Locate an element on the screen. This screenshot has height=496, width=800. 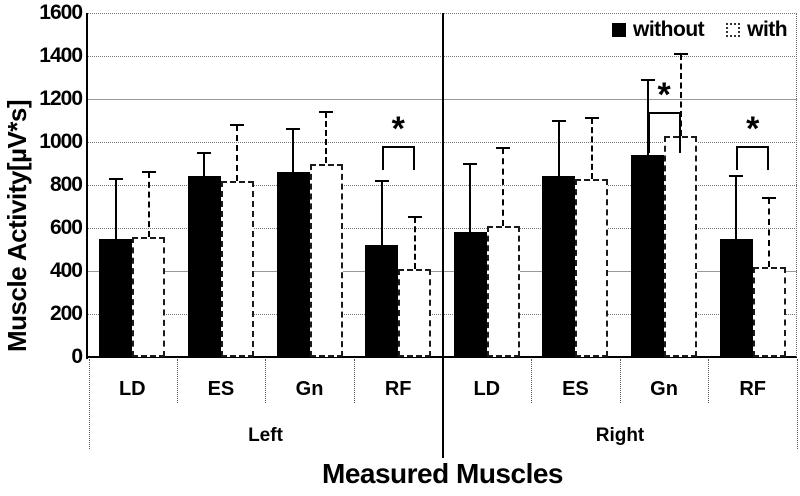
x-axis-title: Measured Muscles is located at coordinates (443, 473).